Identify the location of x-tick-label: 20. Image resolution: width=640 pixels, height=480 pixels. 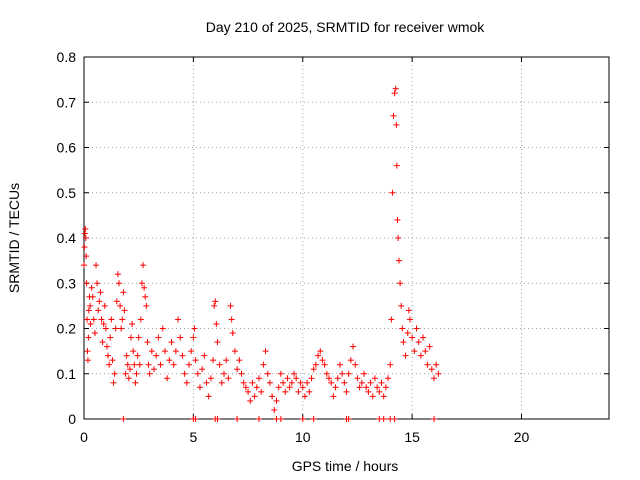
(522, 437).